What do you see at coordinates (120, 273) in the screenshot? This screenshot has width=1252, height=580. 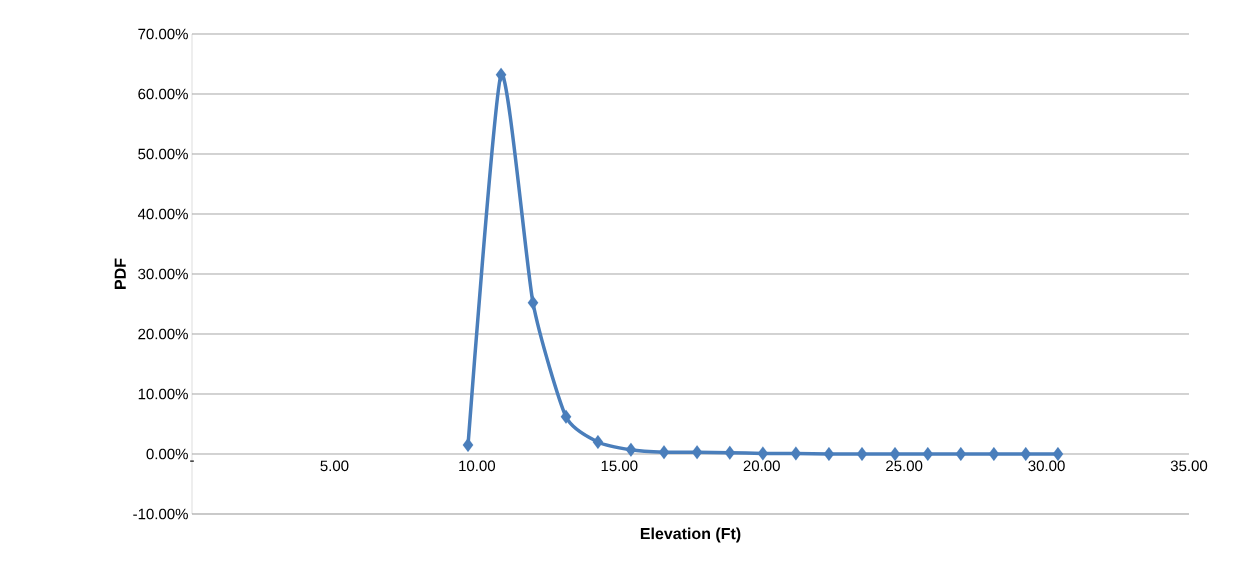 I see `y-axis-title: PDF` at bounding box center [120, 273].